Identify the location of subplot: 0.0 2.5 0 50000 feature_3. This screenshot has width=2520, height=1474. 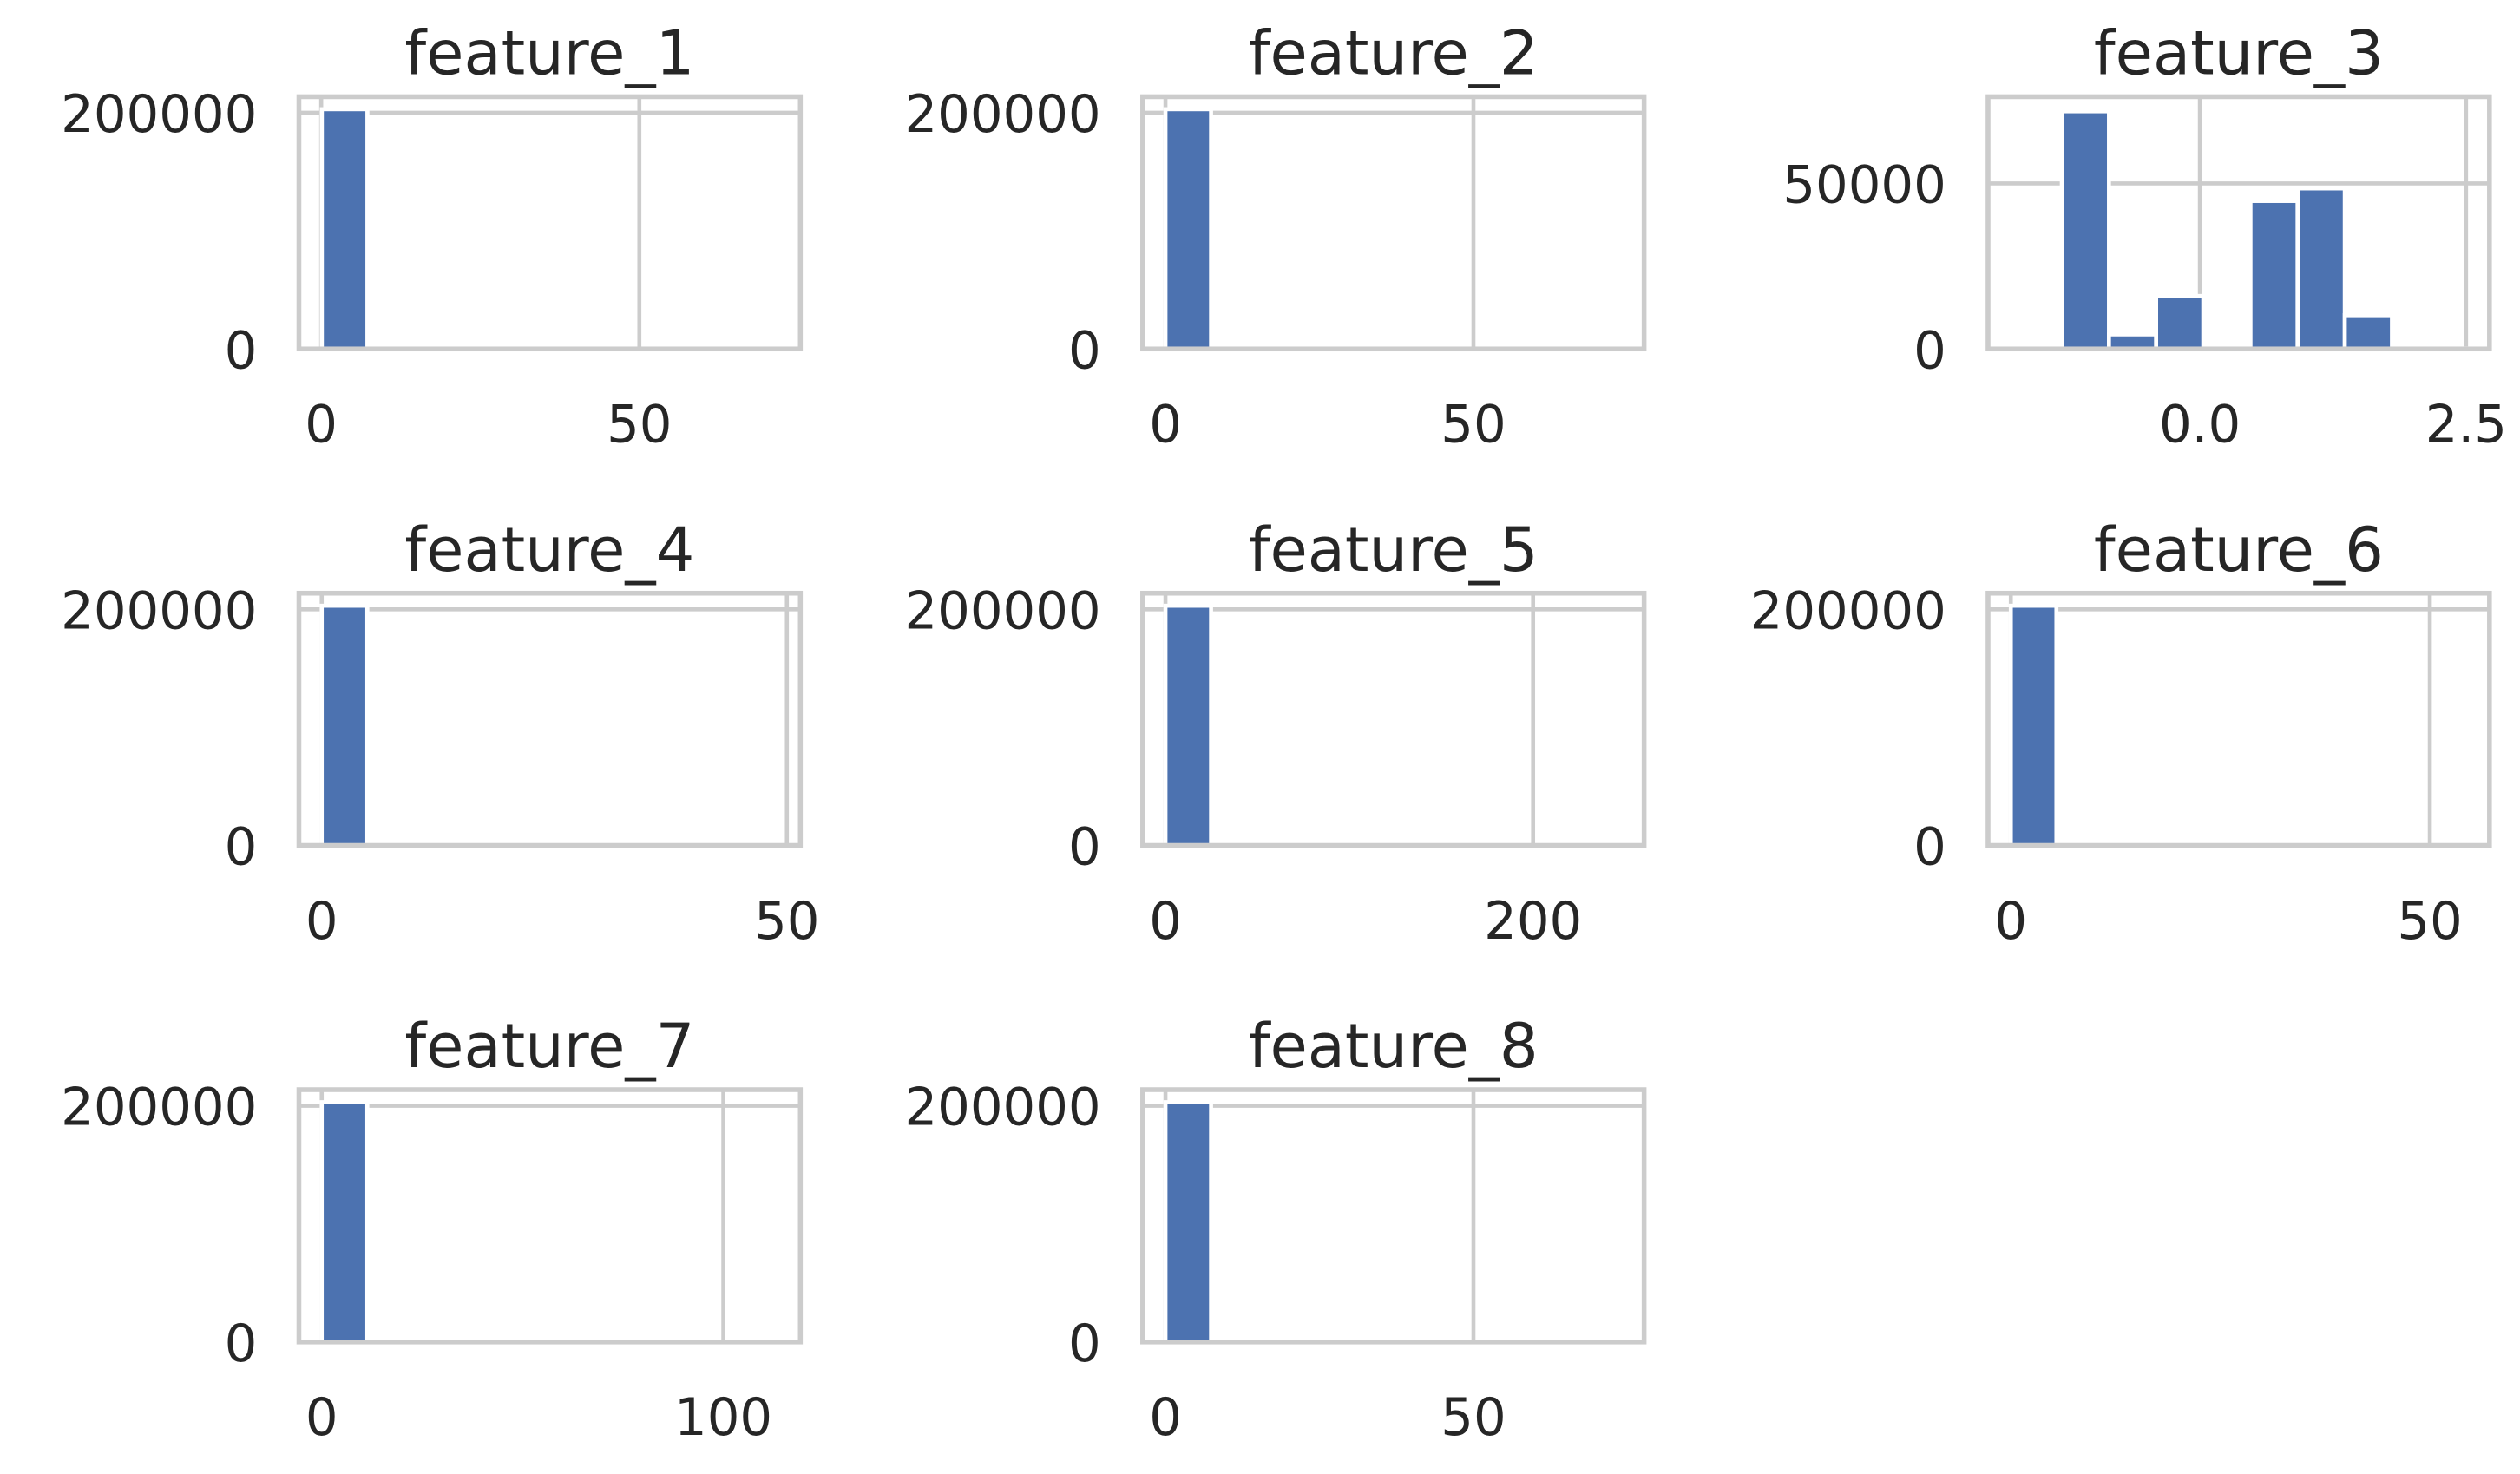
(2144, 237).